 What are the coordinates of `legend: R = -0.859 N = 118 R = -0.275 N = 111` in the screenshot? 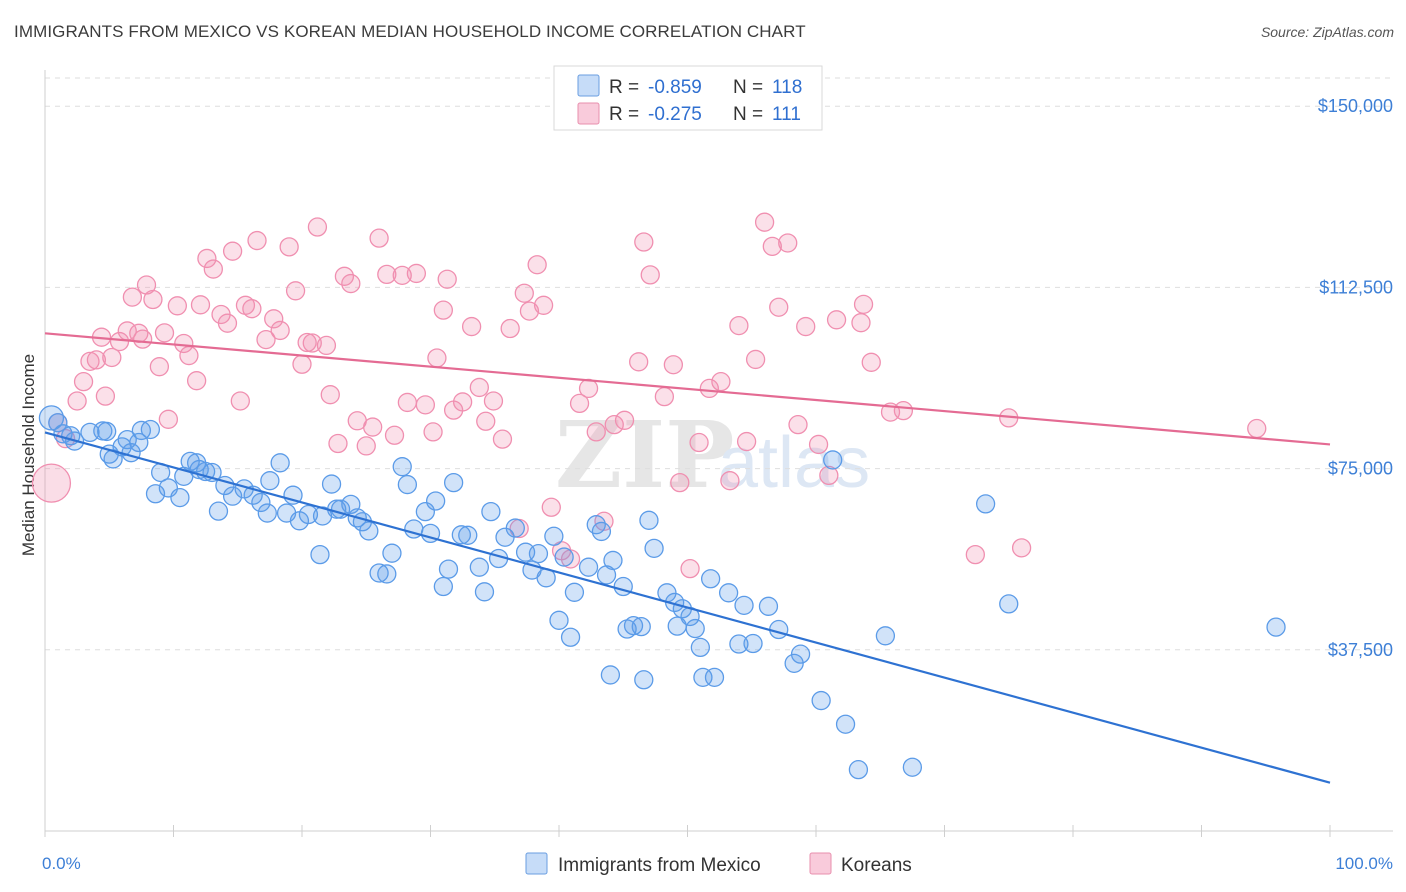 It's located at (688, 98).